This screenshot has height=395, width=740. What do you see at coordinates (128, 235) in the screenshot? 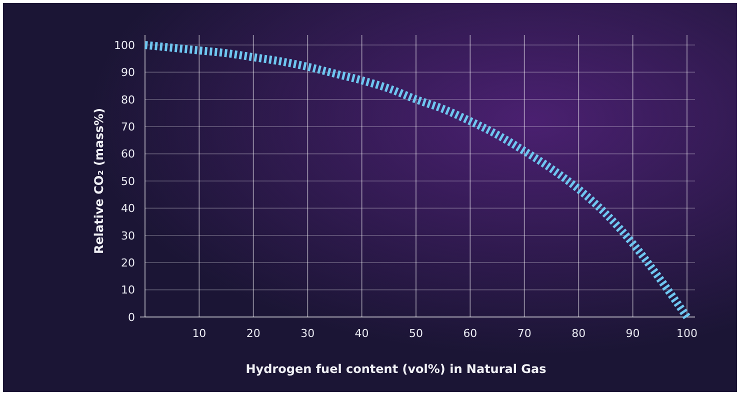
I see `y-tick-label: 30` at bounding box center [128, 235].